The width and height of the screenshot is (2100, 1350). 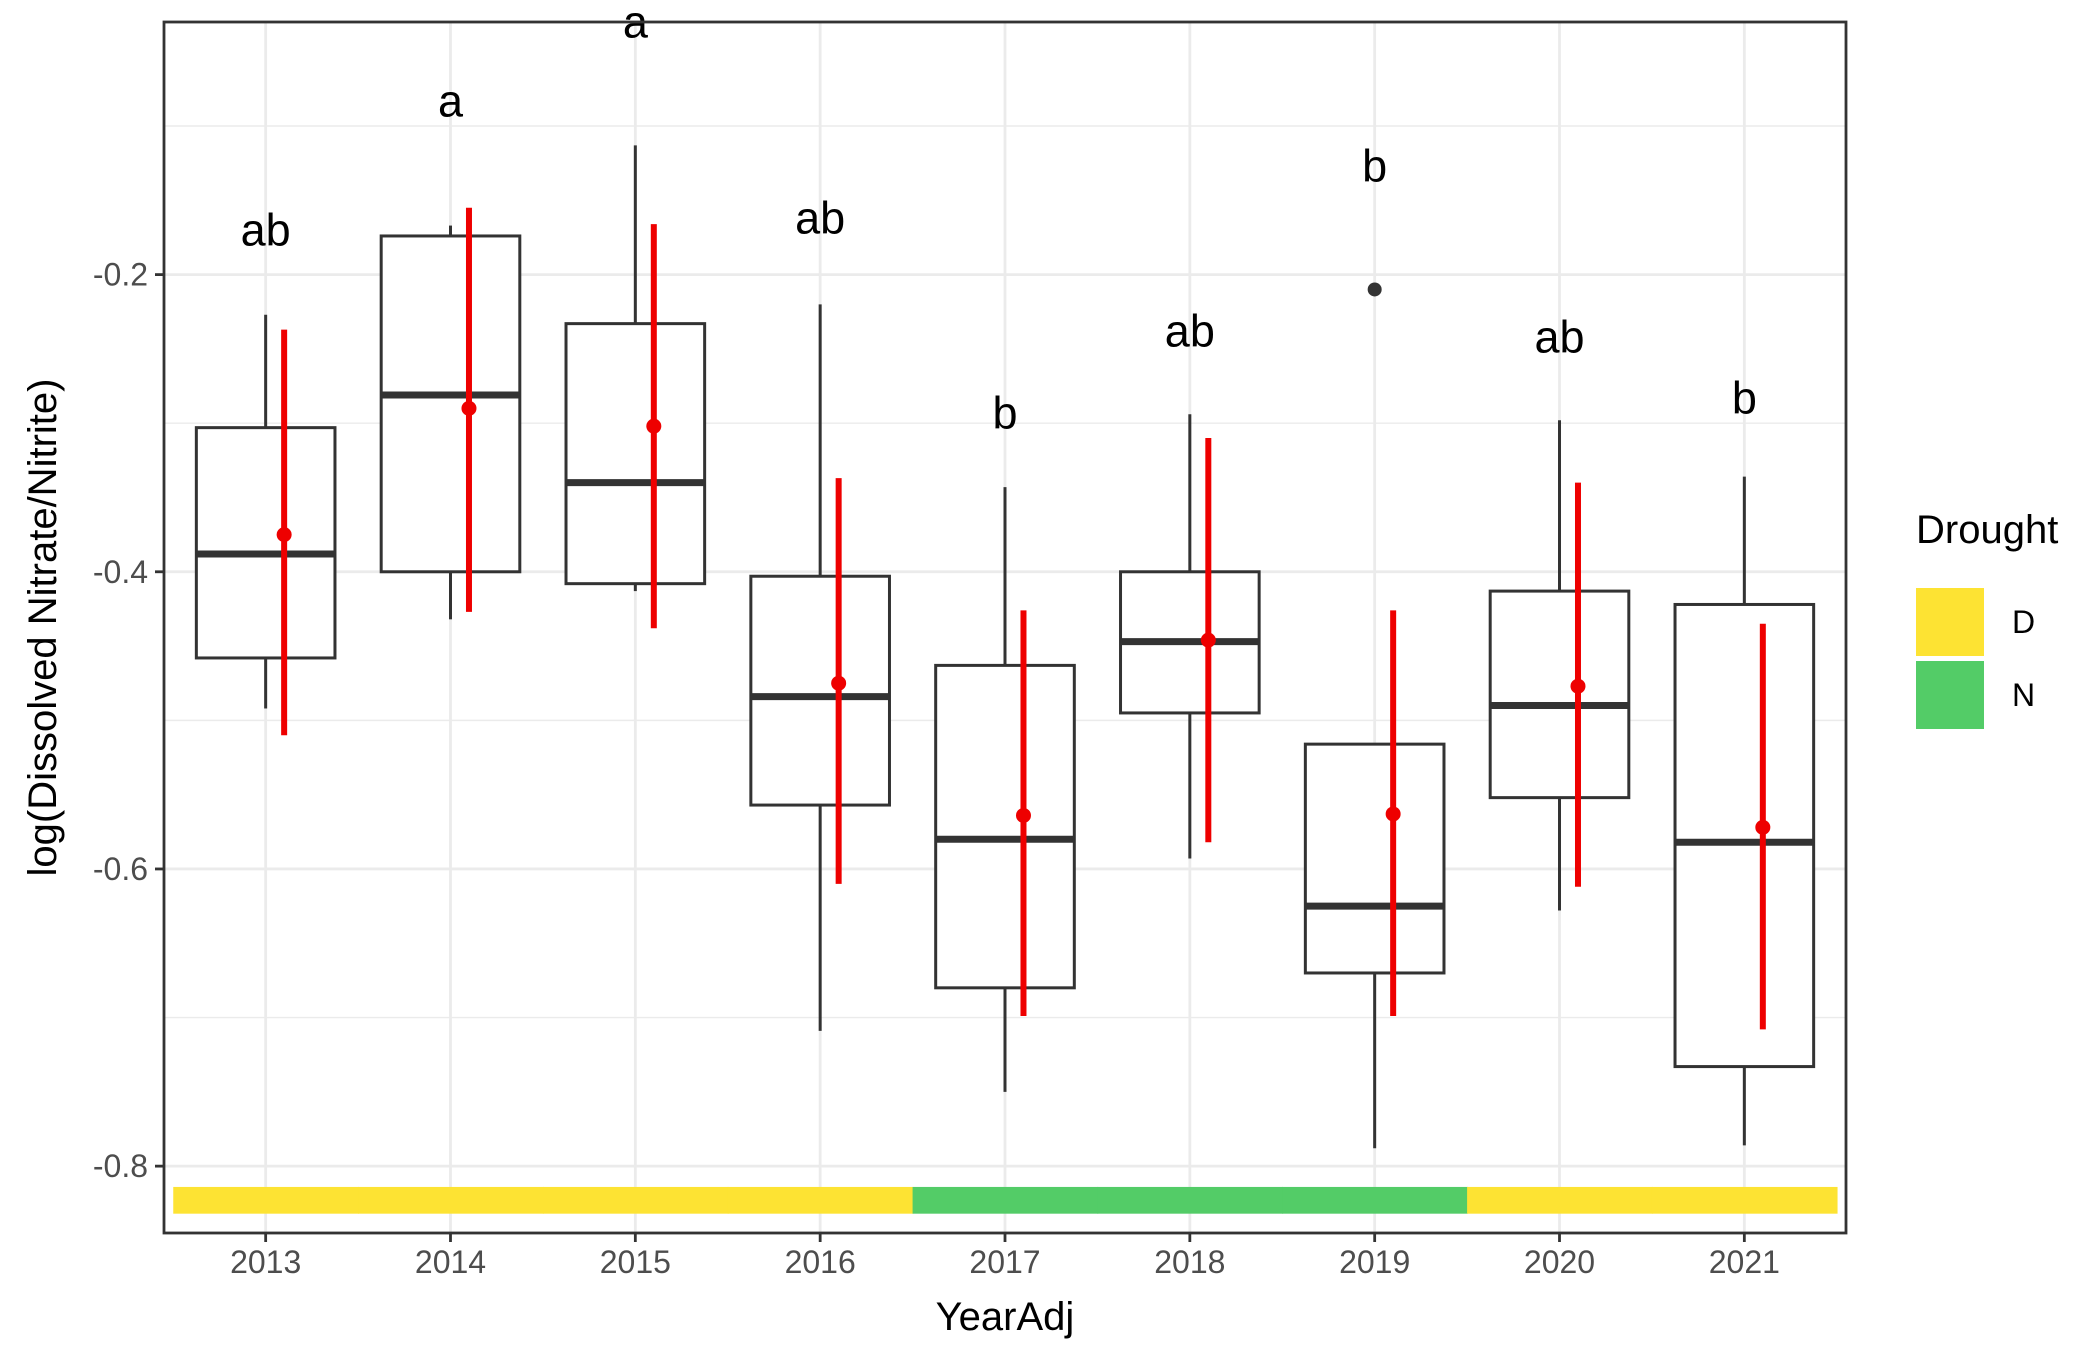 I want to click on legend-label-D: D, so click(x=2023, y=622).